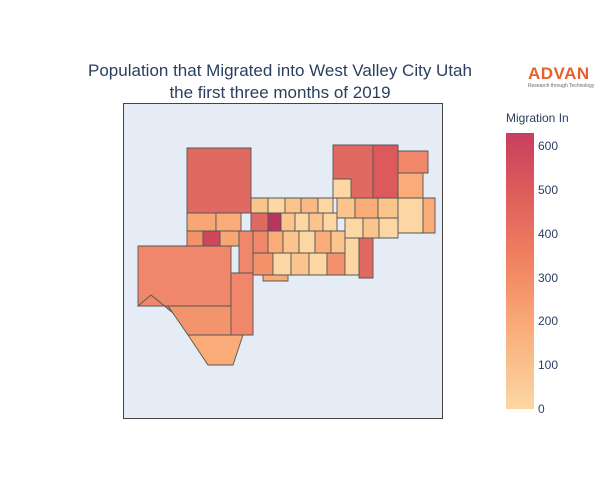 The image size is (600, 500). I want to click on region-center-south, so click(242, 304).